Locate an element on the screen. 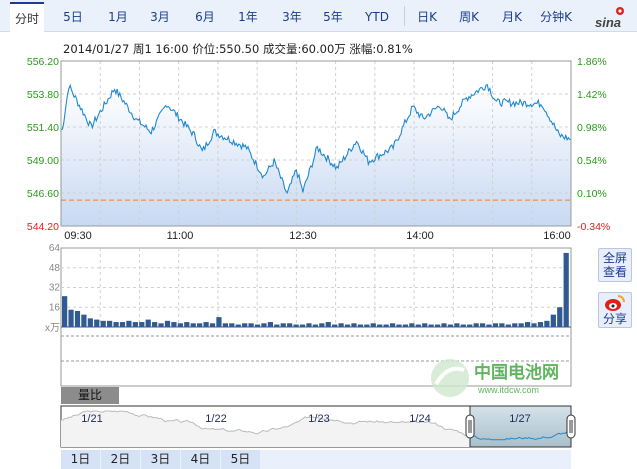  tab-1: 5日 is located at coordinates (73, 17).